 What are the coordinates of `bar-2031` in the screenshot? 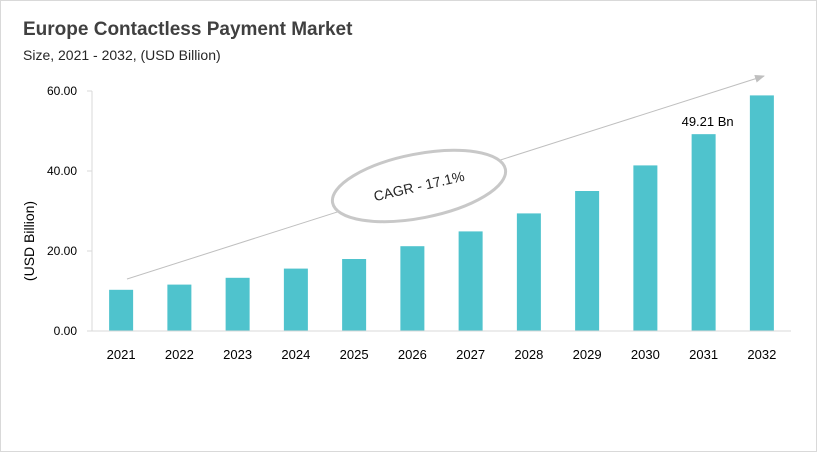 It's located at (703, 232).